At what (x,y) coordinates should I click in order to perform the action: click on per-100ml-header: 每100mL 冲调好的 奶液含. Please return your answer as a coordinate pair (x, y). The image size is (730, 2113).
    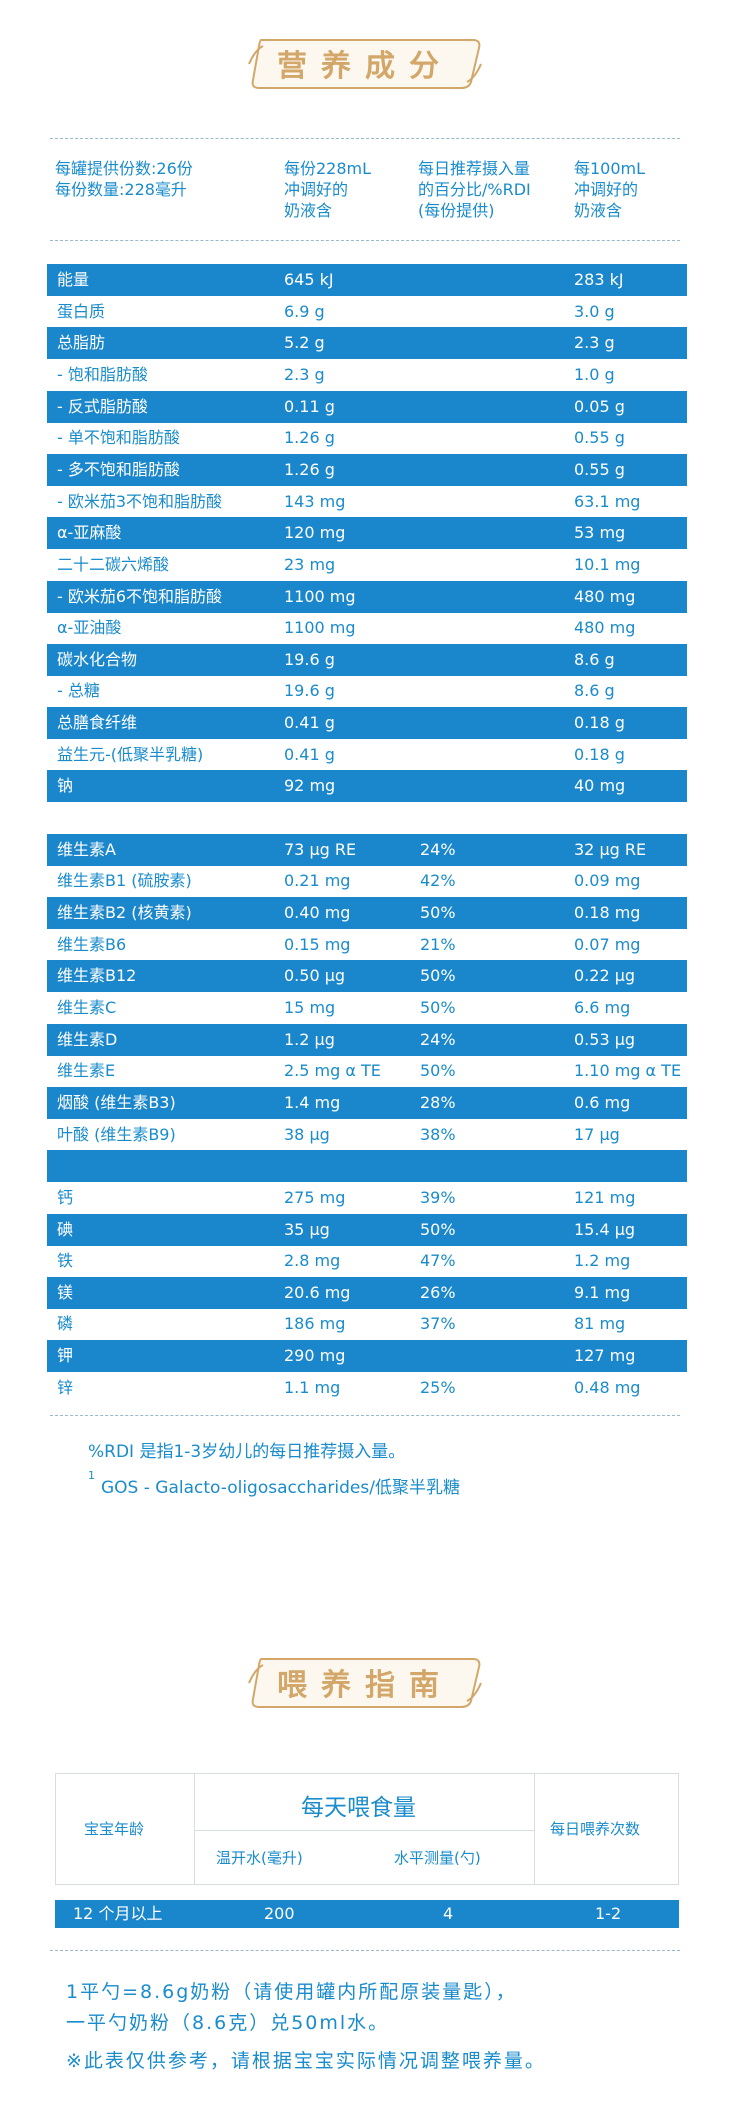
    Looking at the image, I should click on (610, 189).